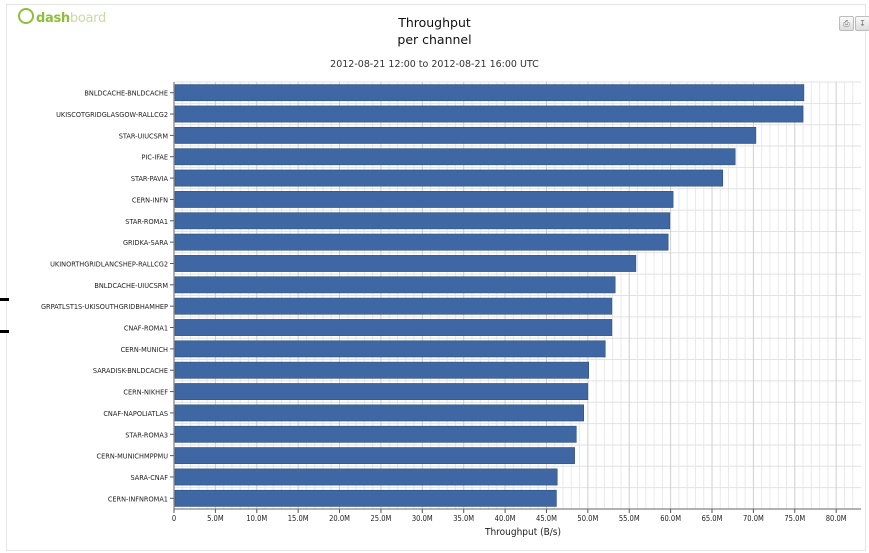 The image size is (869, 553). Describe the element at coordinates (629, 518) in the screenshot. I see `x-tick-label: 55.0M` at that location.